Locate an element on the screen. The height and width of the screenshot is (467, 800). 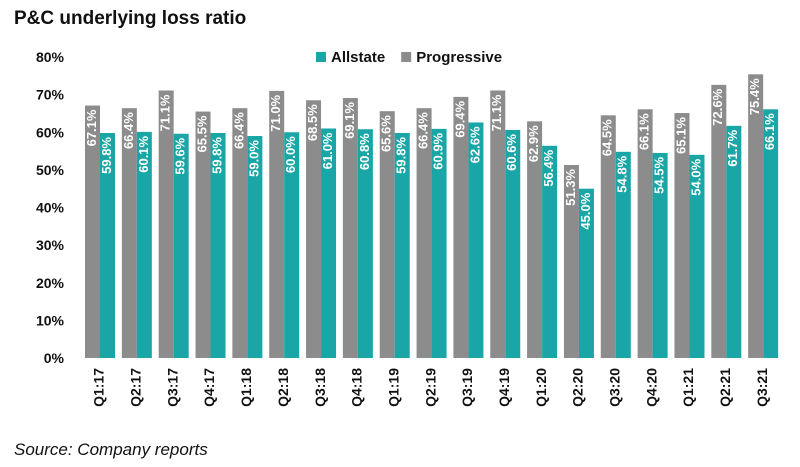
data-label-progressive: 67.1% is located at coordinates (91, 127).